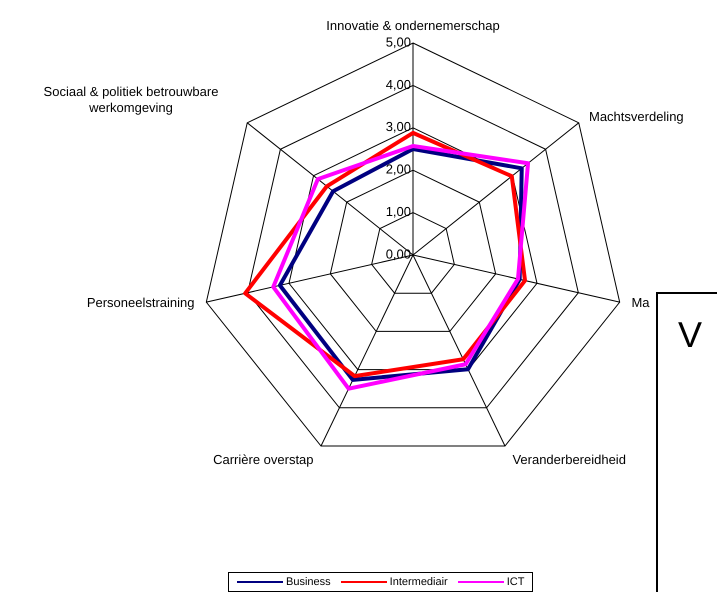 This screenshot has width=717, height=600. What do you see at coordinates (398, 169) in the screenshot?
I see `y-tick-label: 2,00` at bounding box center [398, 169].